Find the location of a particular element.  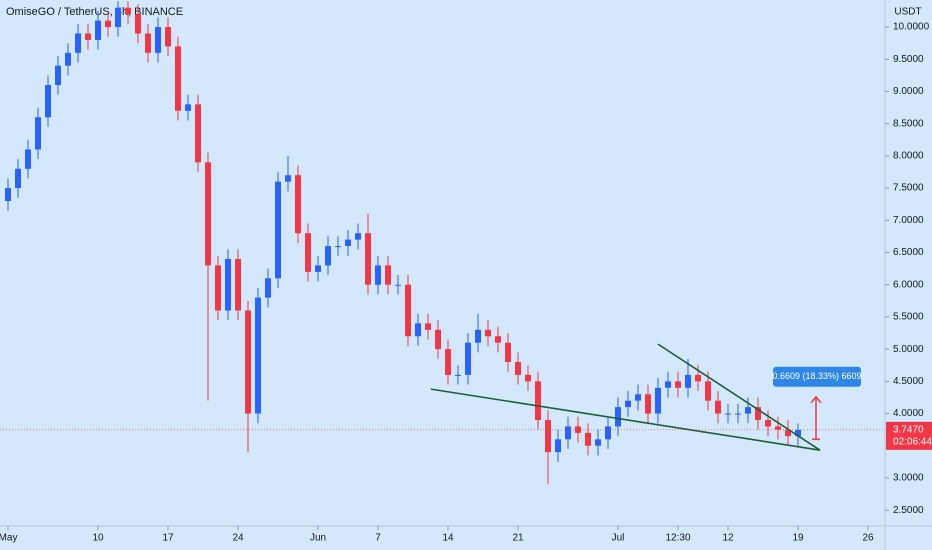

x-tick-label: 26 is located at coordinates (868, 538).